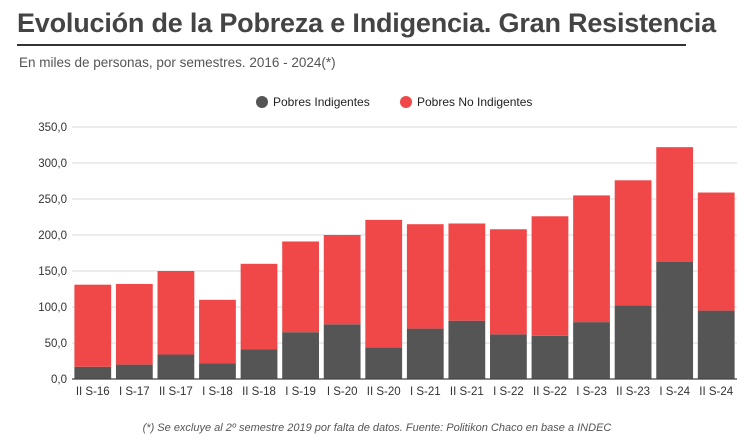 This screenshot has width=754, height=442. Describe the element at coordinates (406, 102) in the screenshot. I see `legend-no-indigentes-swatch` at that location.